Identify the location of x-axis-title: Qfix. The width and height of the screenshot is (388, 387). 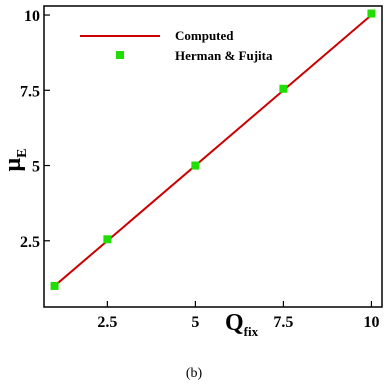
(242, 324).